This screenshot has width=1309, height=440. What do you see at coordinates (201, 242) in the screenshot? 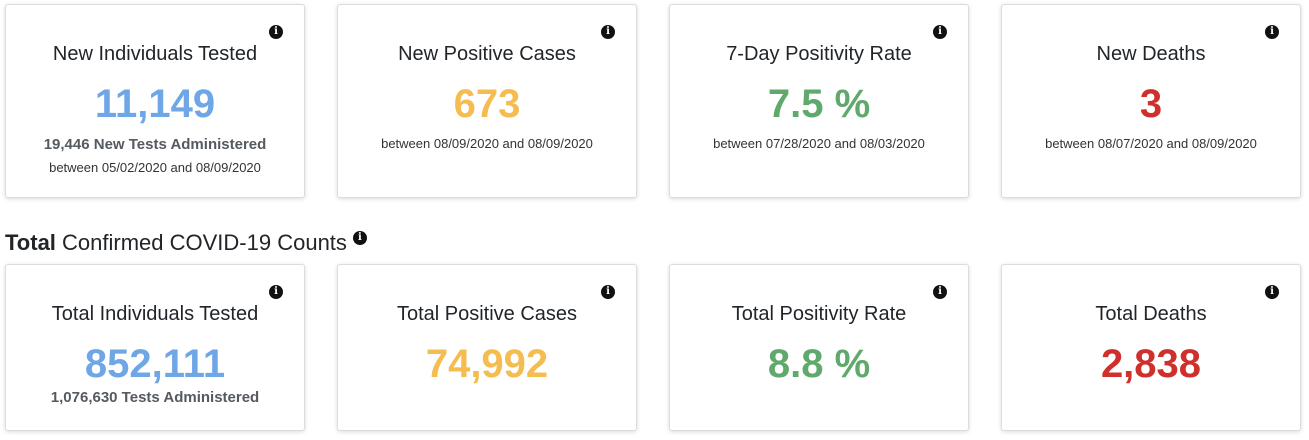
I see `section-heading-text: Confirmed COVID-19 Counts` at bounding box center [201, 242].